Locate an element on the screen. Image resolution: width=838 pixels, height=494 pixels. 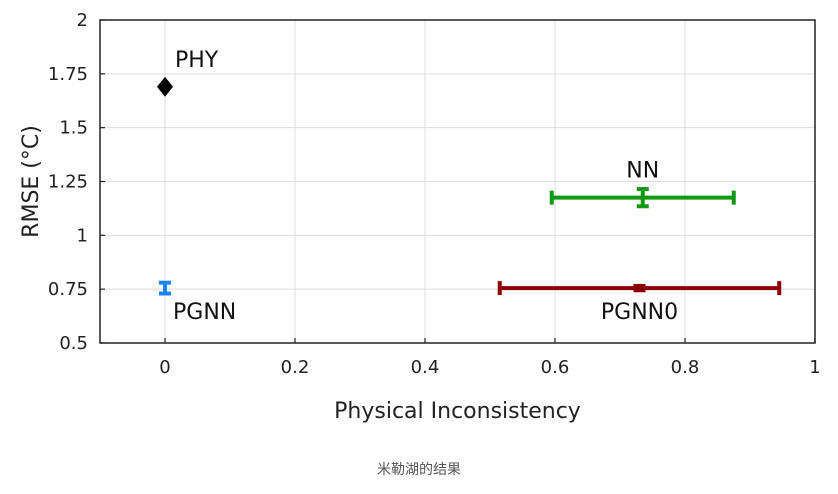
y-tick-label: 0.75 is located at coordinates (68, 289).